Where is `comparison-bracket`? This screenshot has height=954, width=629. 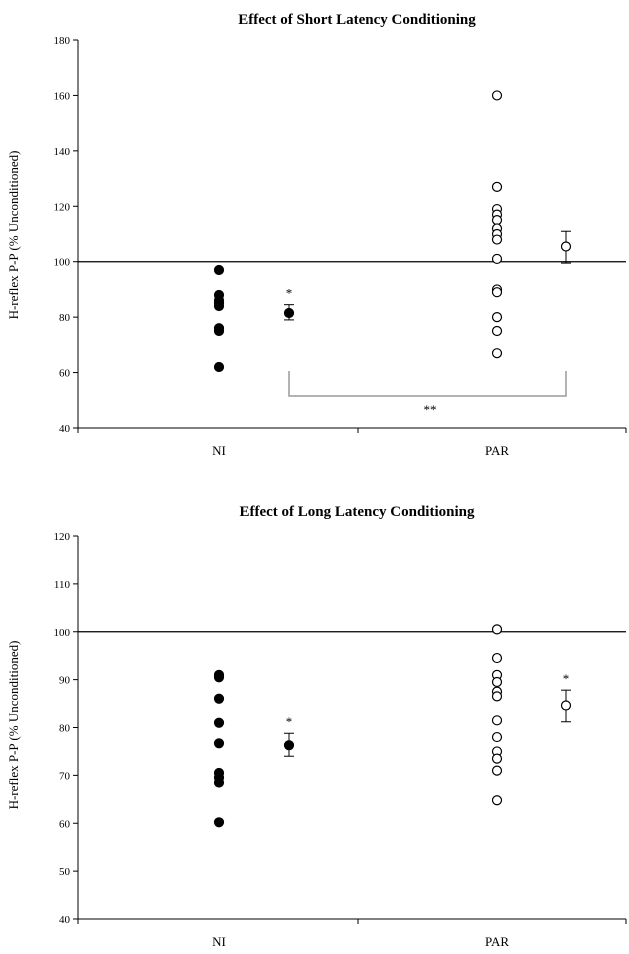
comparison-bracket is located at coordinates (427, 384).